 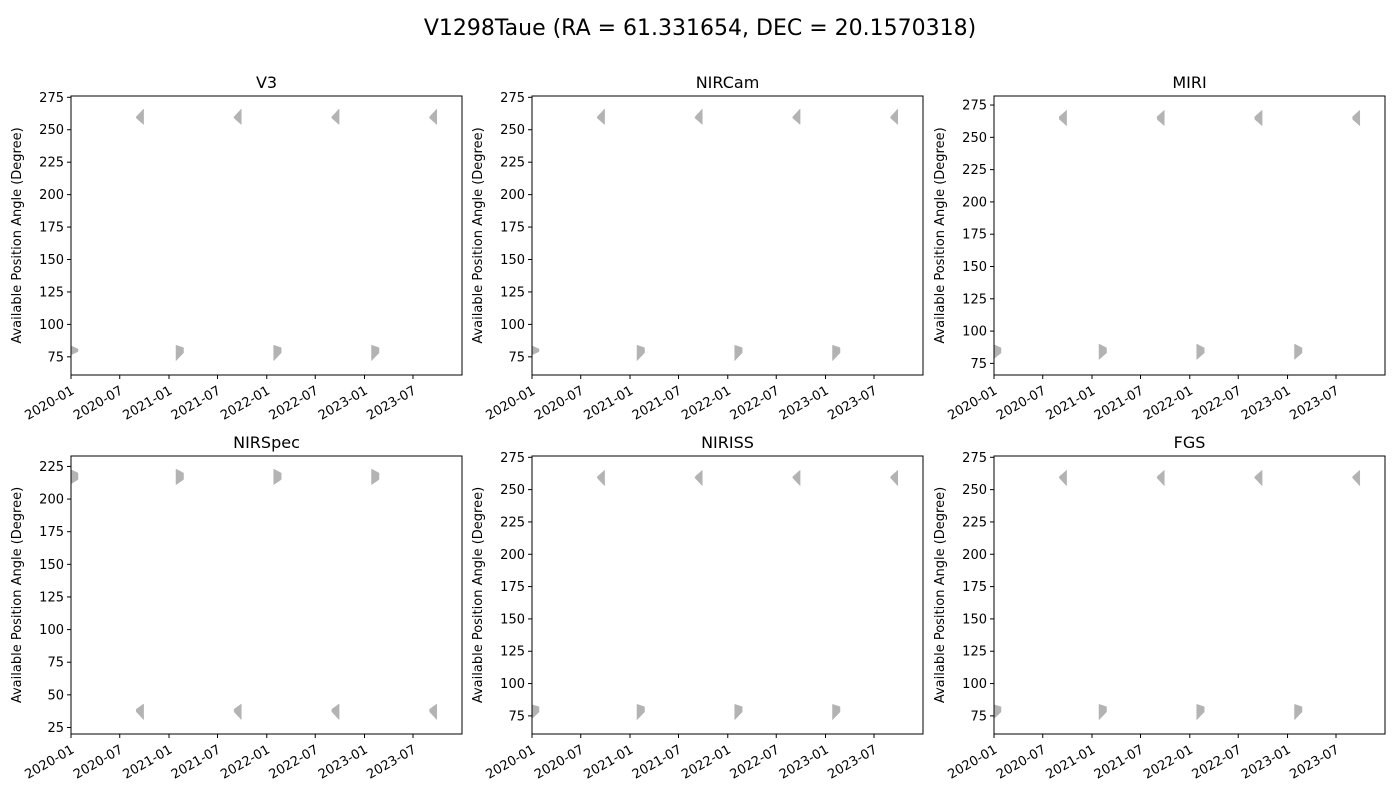 What do you see at coordinates (266, 82) in the screenshot?
I see `subplot-title: V3` at bounding box center [266, 82].